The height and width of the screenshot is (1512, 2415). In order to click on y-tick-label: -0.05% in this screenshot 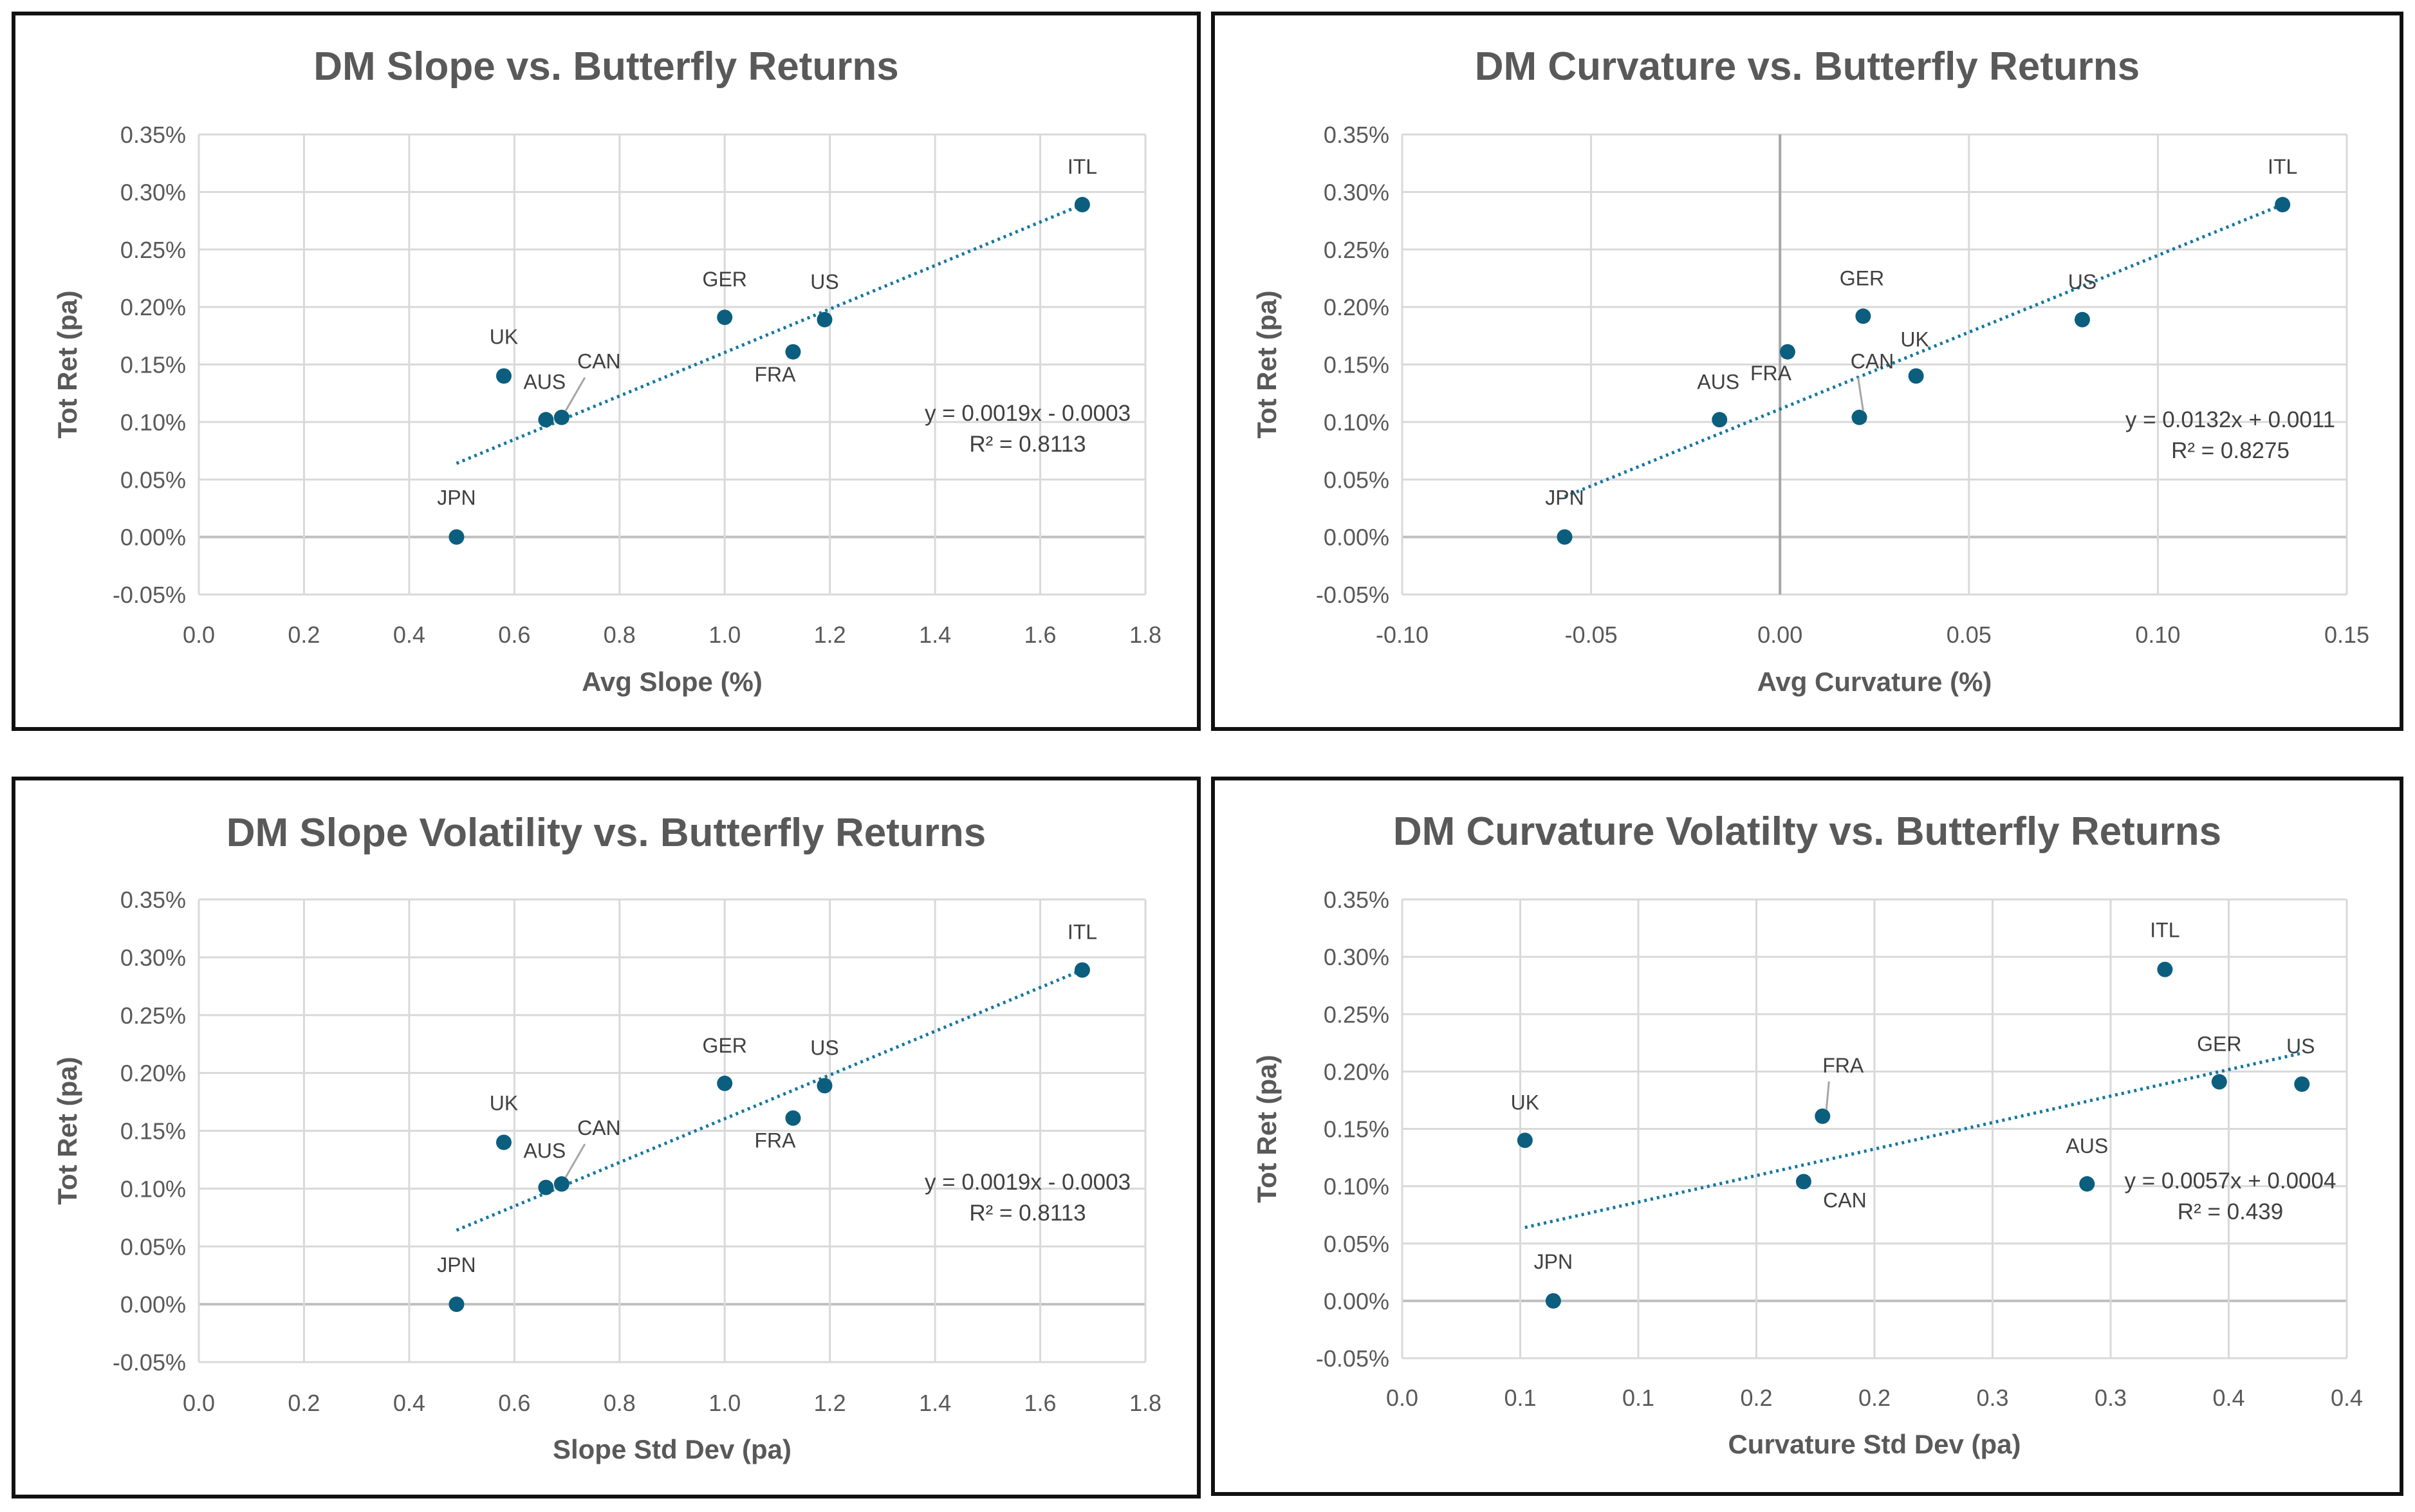, I will do `click(149, 1362)`.